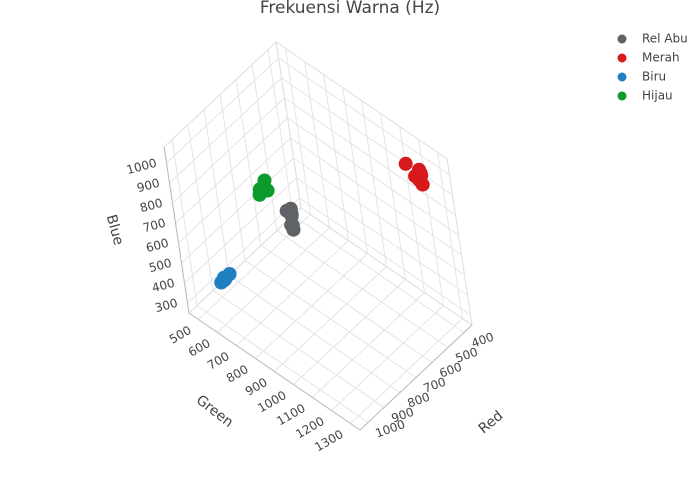 The width and height of the screenshot is (700, 500). Describe the element at coordinates (157, 245) in the screenshot. I see `z-tick-label: 600` at that location.